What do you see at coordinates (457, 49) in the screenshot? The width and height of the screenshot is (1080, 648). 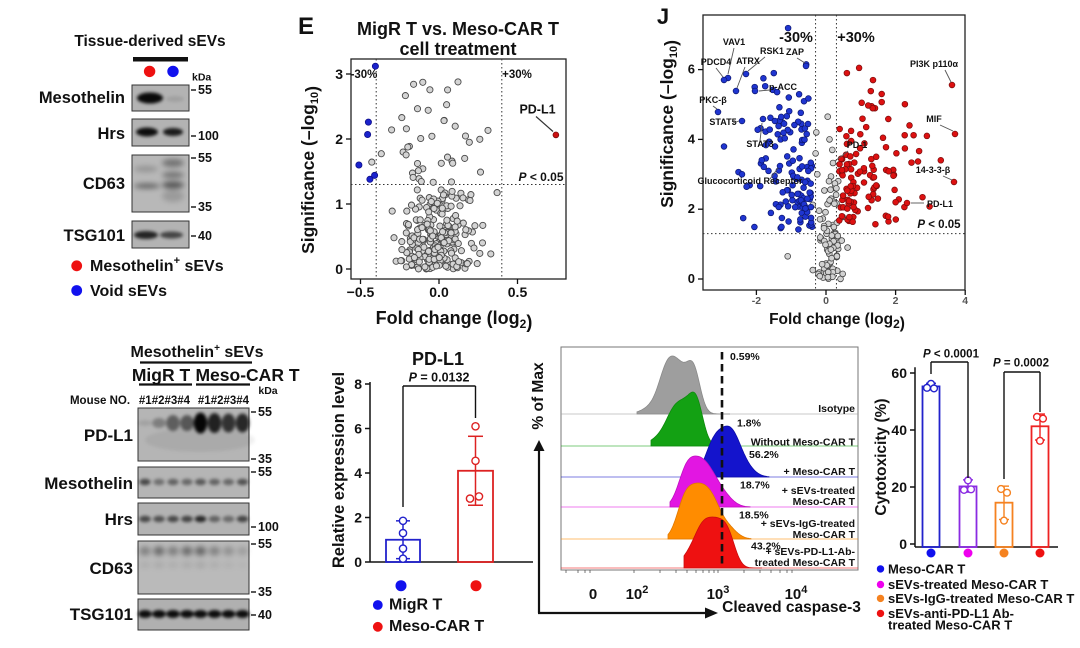 I see `svg-text: cell treatment` at bounding box center [457, 49].